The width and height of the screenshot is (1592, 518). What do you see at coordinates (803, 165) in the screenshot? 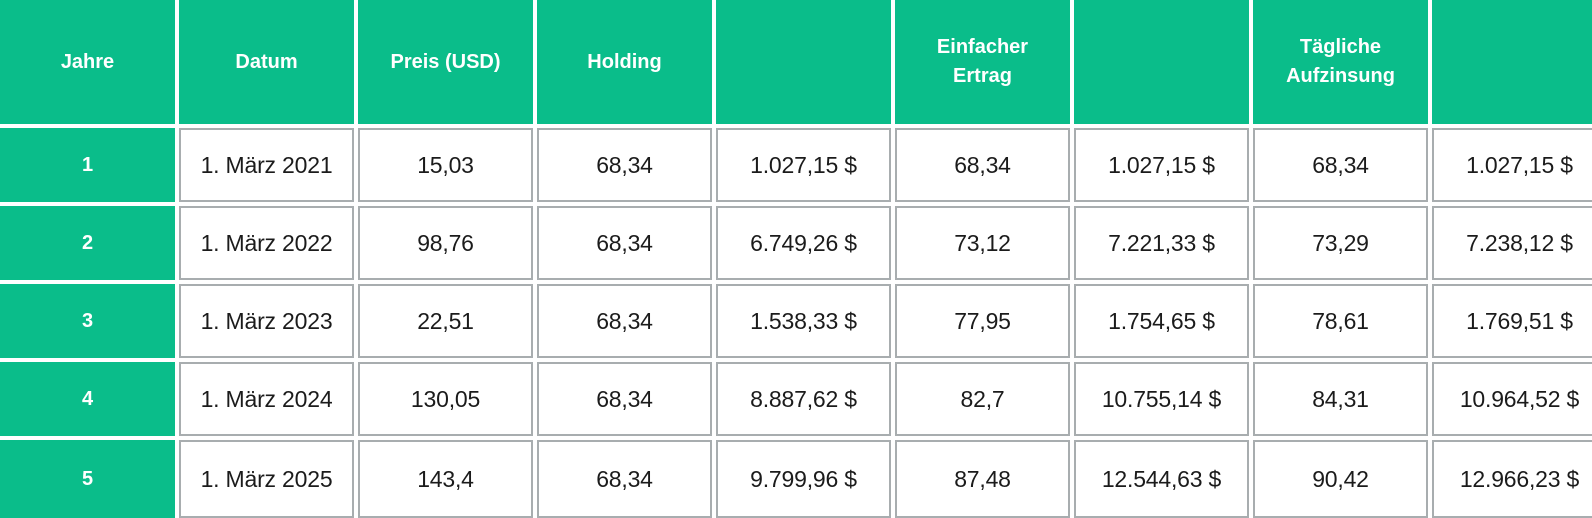
I see `cell-holding-wert: 1.027,15 $` at bounding box center [803, 165].